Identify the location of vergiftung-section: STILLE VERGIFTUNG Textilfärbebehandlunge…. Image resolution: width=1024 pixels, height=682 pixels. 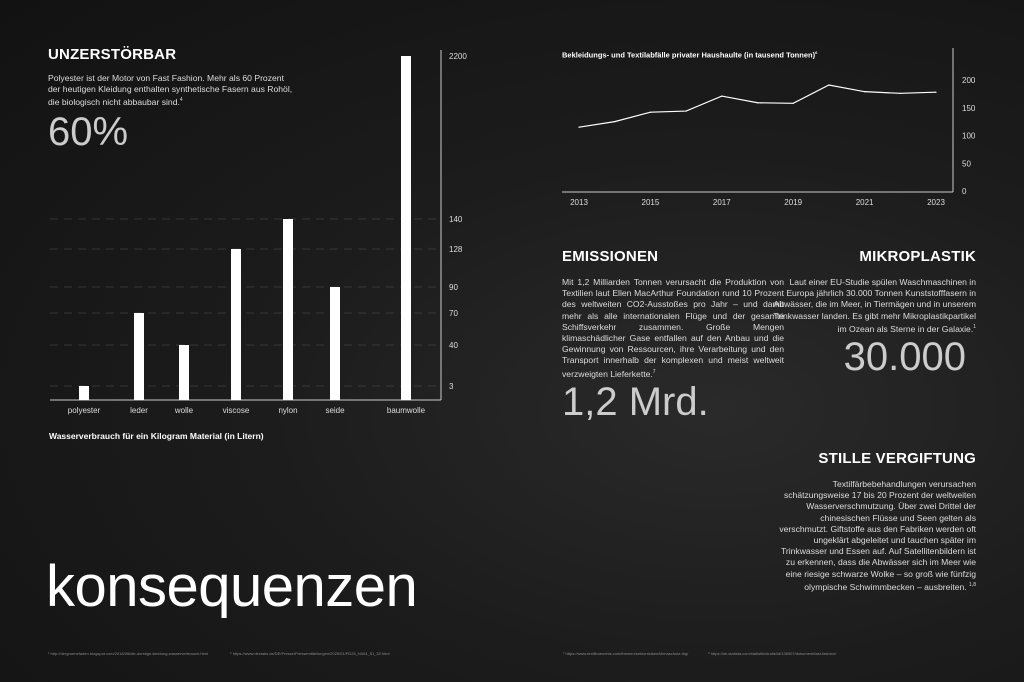
(873, 521).